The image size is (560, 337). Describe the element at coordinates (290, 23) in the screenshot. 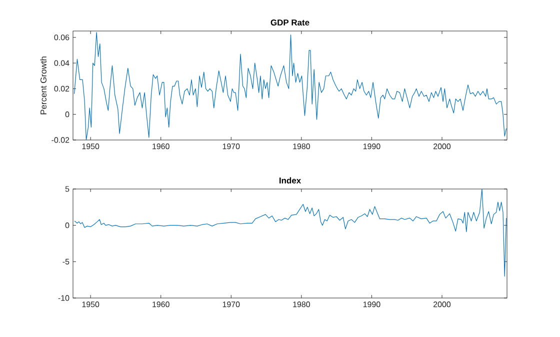

I see `chart-title: GDP Rate` at that location.